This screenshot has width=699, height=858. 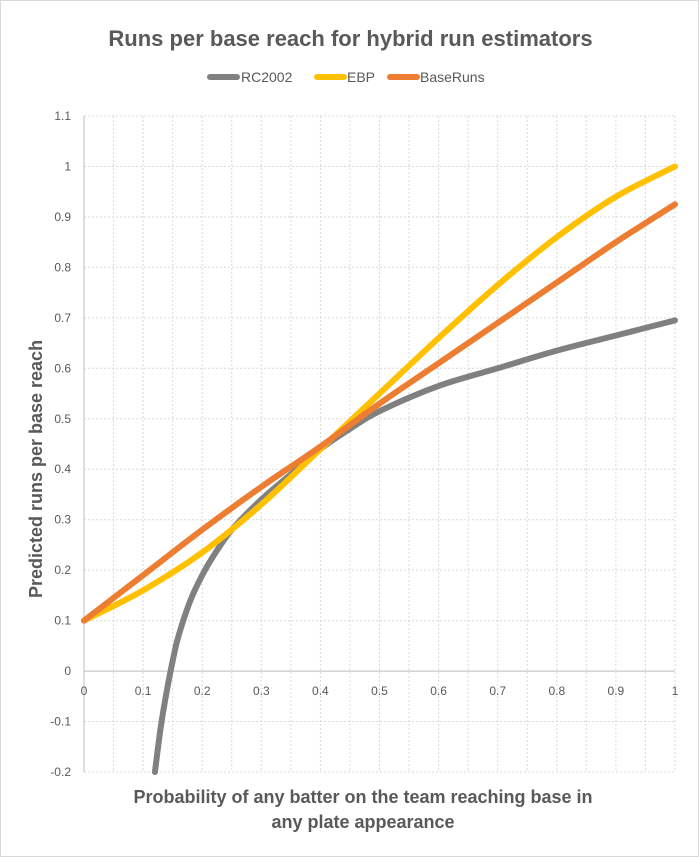 What do you see at coordinates (346, 77) in the screenshot?
I see `legend: RC2002 EBP BaseRuns` at bounding box center [346, 77].